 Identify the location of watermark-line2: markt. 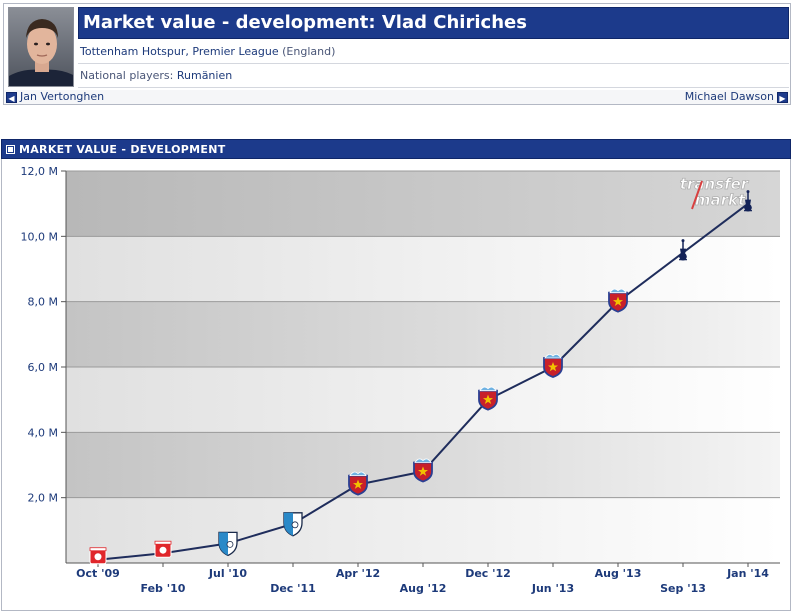
(720, 200).